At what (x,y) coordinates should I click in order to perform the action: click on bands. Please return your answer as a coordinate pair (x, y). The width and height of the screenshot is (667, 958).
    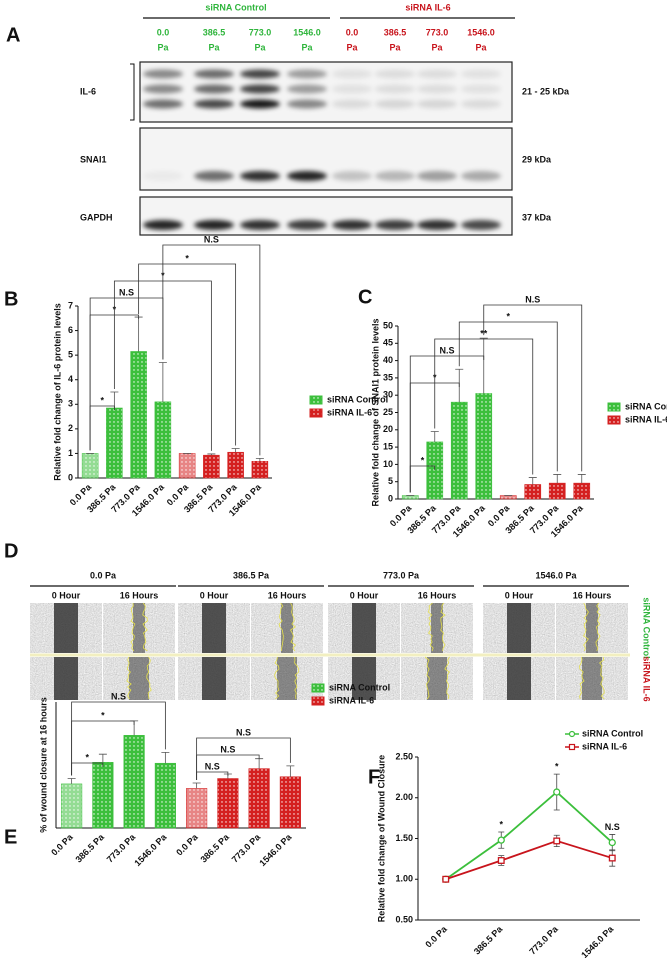
    Looking at the image, I should click on (322, 149).